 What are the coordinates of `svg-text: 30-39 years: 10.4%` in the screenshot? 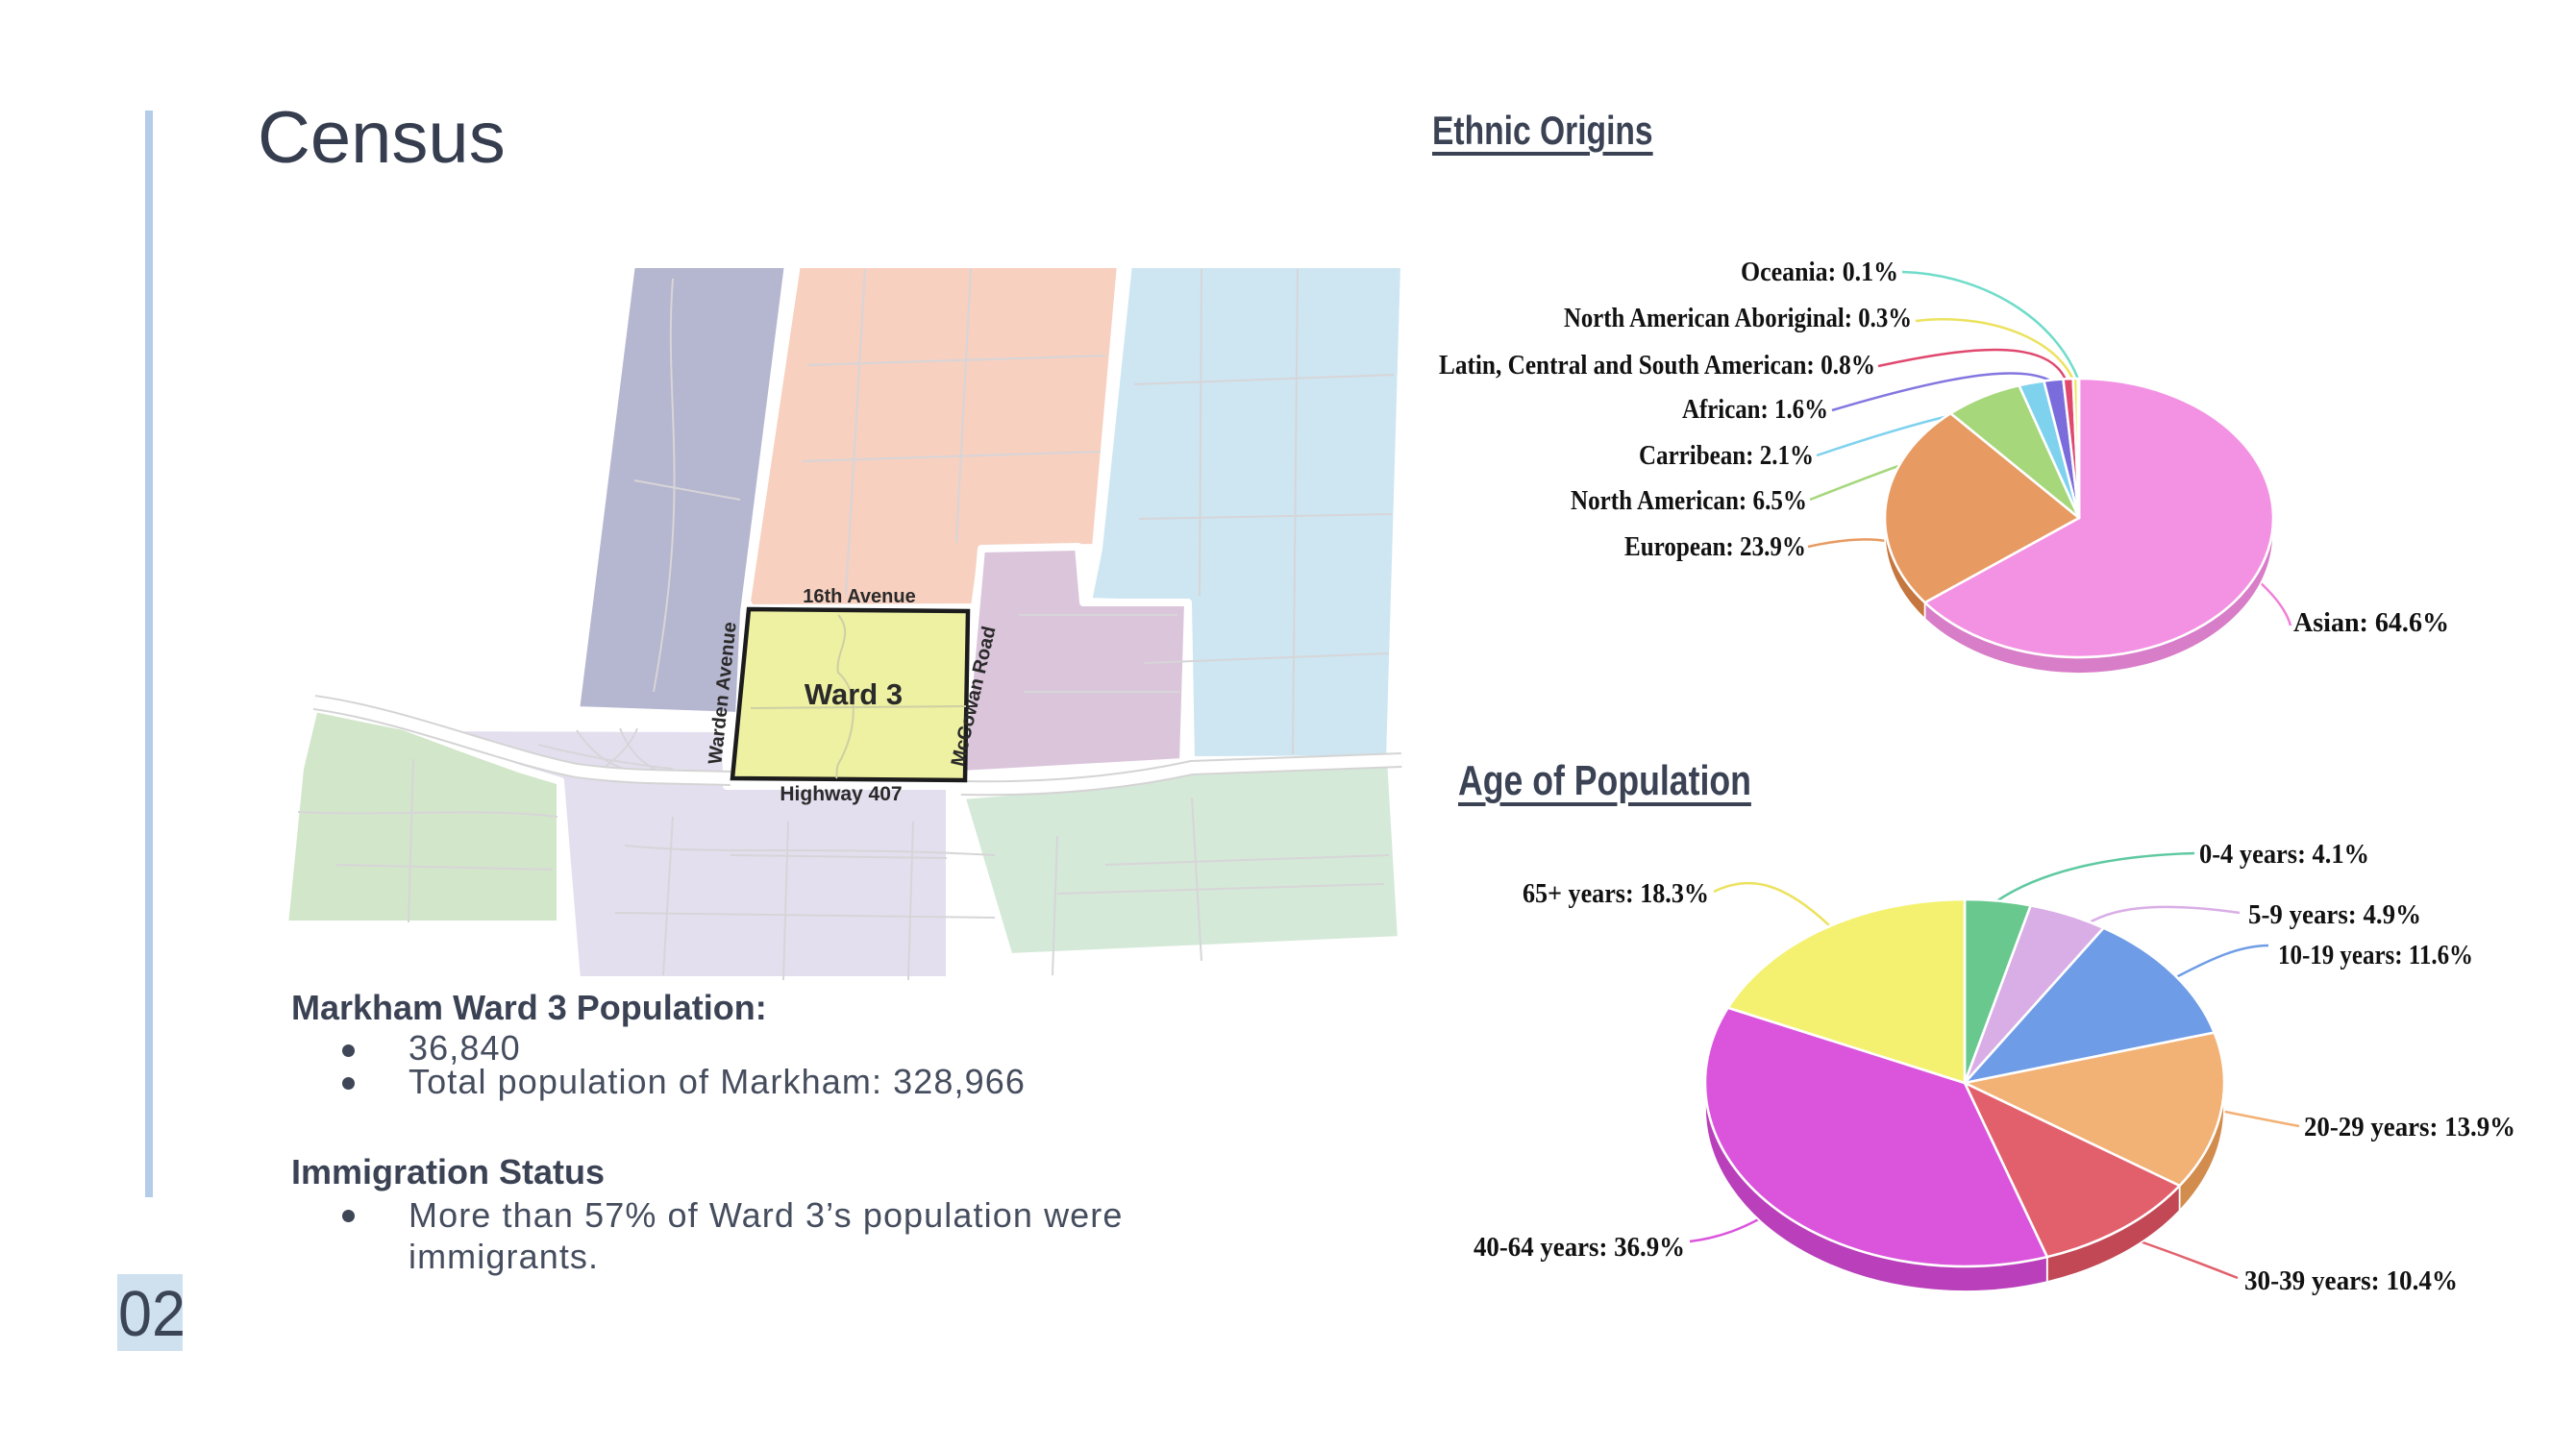 It's located at (2351, 1281).